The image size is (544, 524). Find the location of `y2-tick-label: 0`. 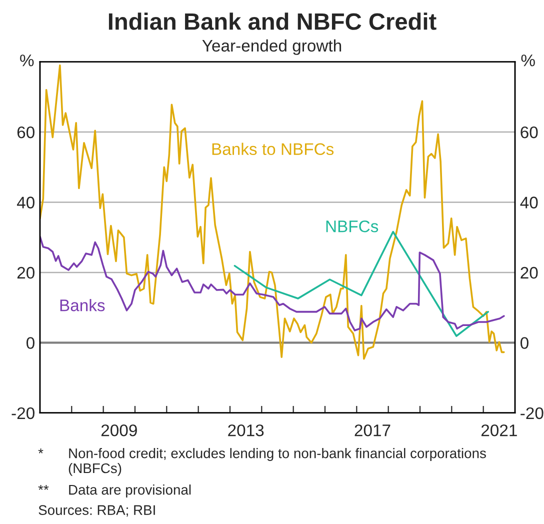

y2-tick-label: 0 is located at coordinates (524, 343).